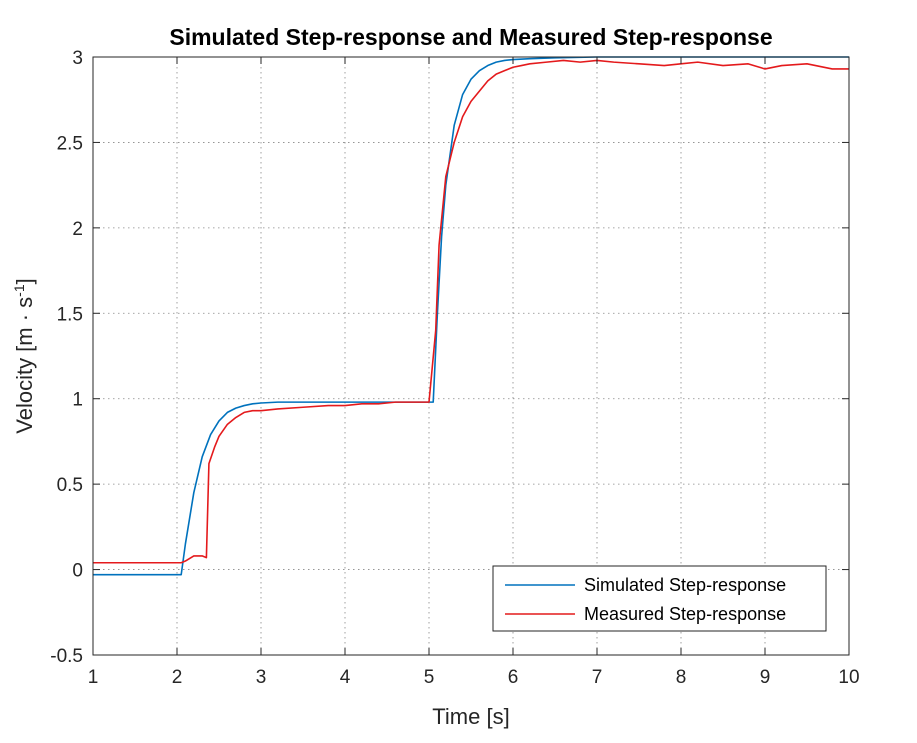 This screenshot has width=917, height=743. Describe the element at coordinates (77, 571) in the screenshot. I see `y-tick-label: 0` at that location.